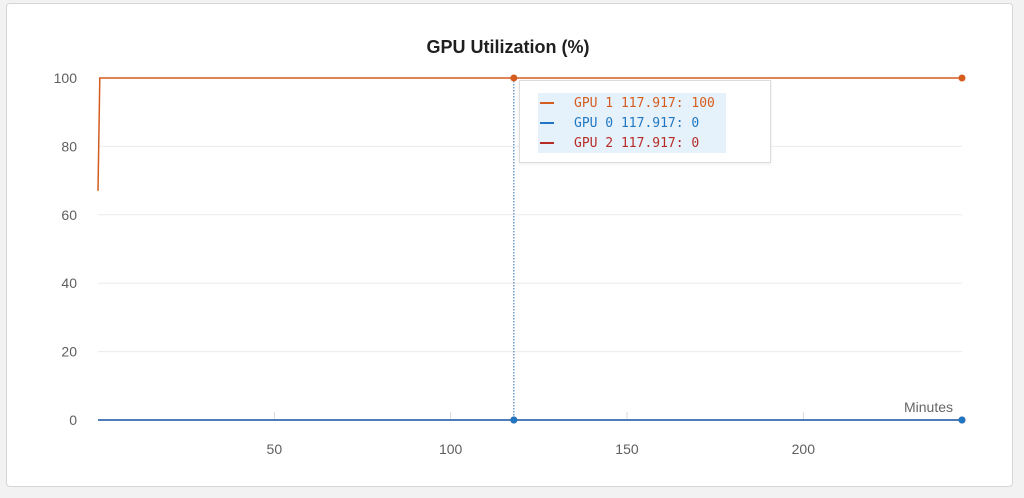 This screenshot has width=1024, height=498. What do you see at coordinates (514, 249) in the screenshot?
I see `hover-crosshair` at bounding box center [514, 249].